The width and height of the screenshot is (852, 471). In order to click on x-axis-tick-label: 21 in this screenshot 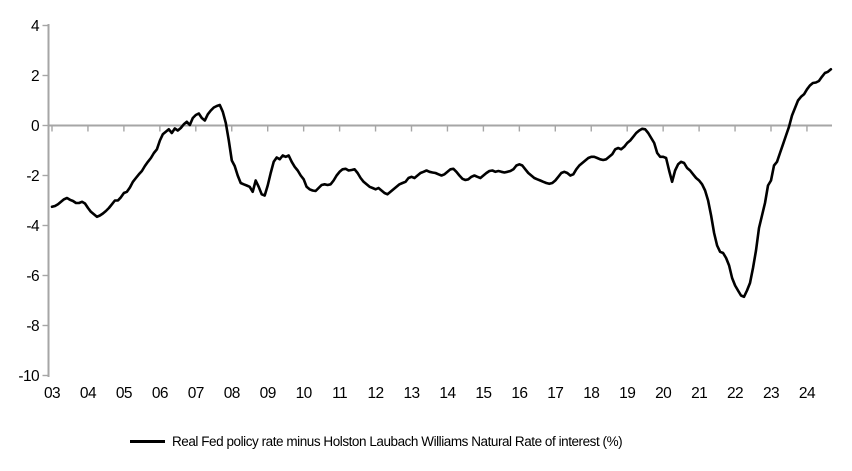, I will do `click(699, 393)`.